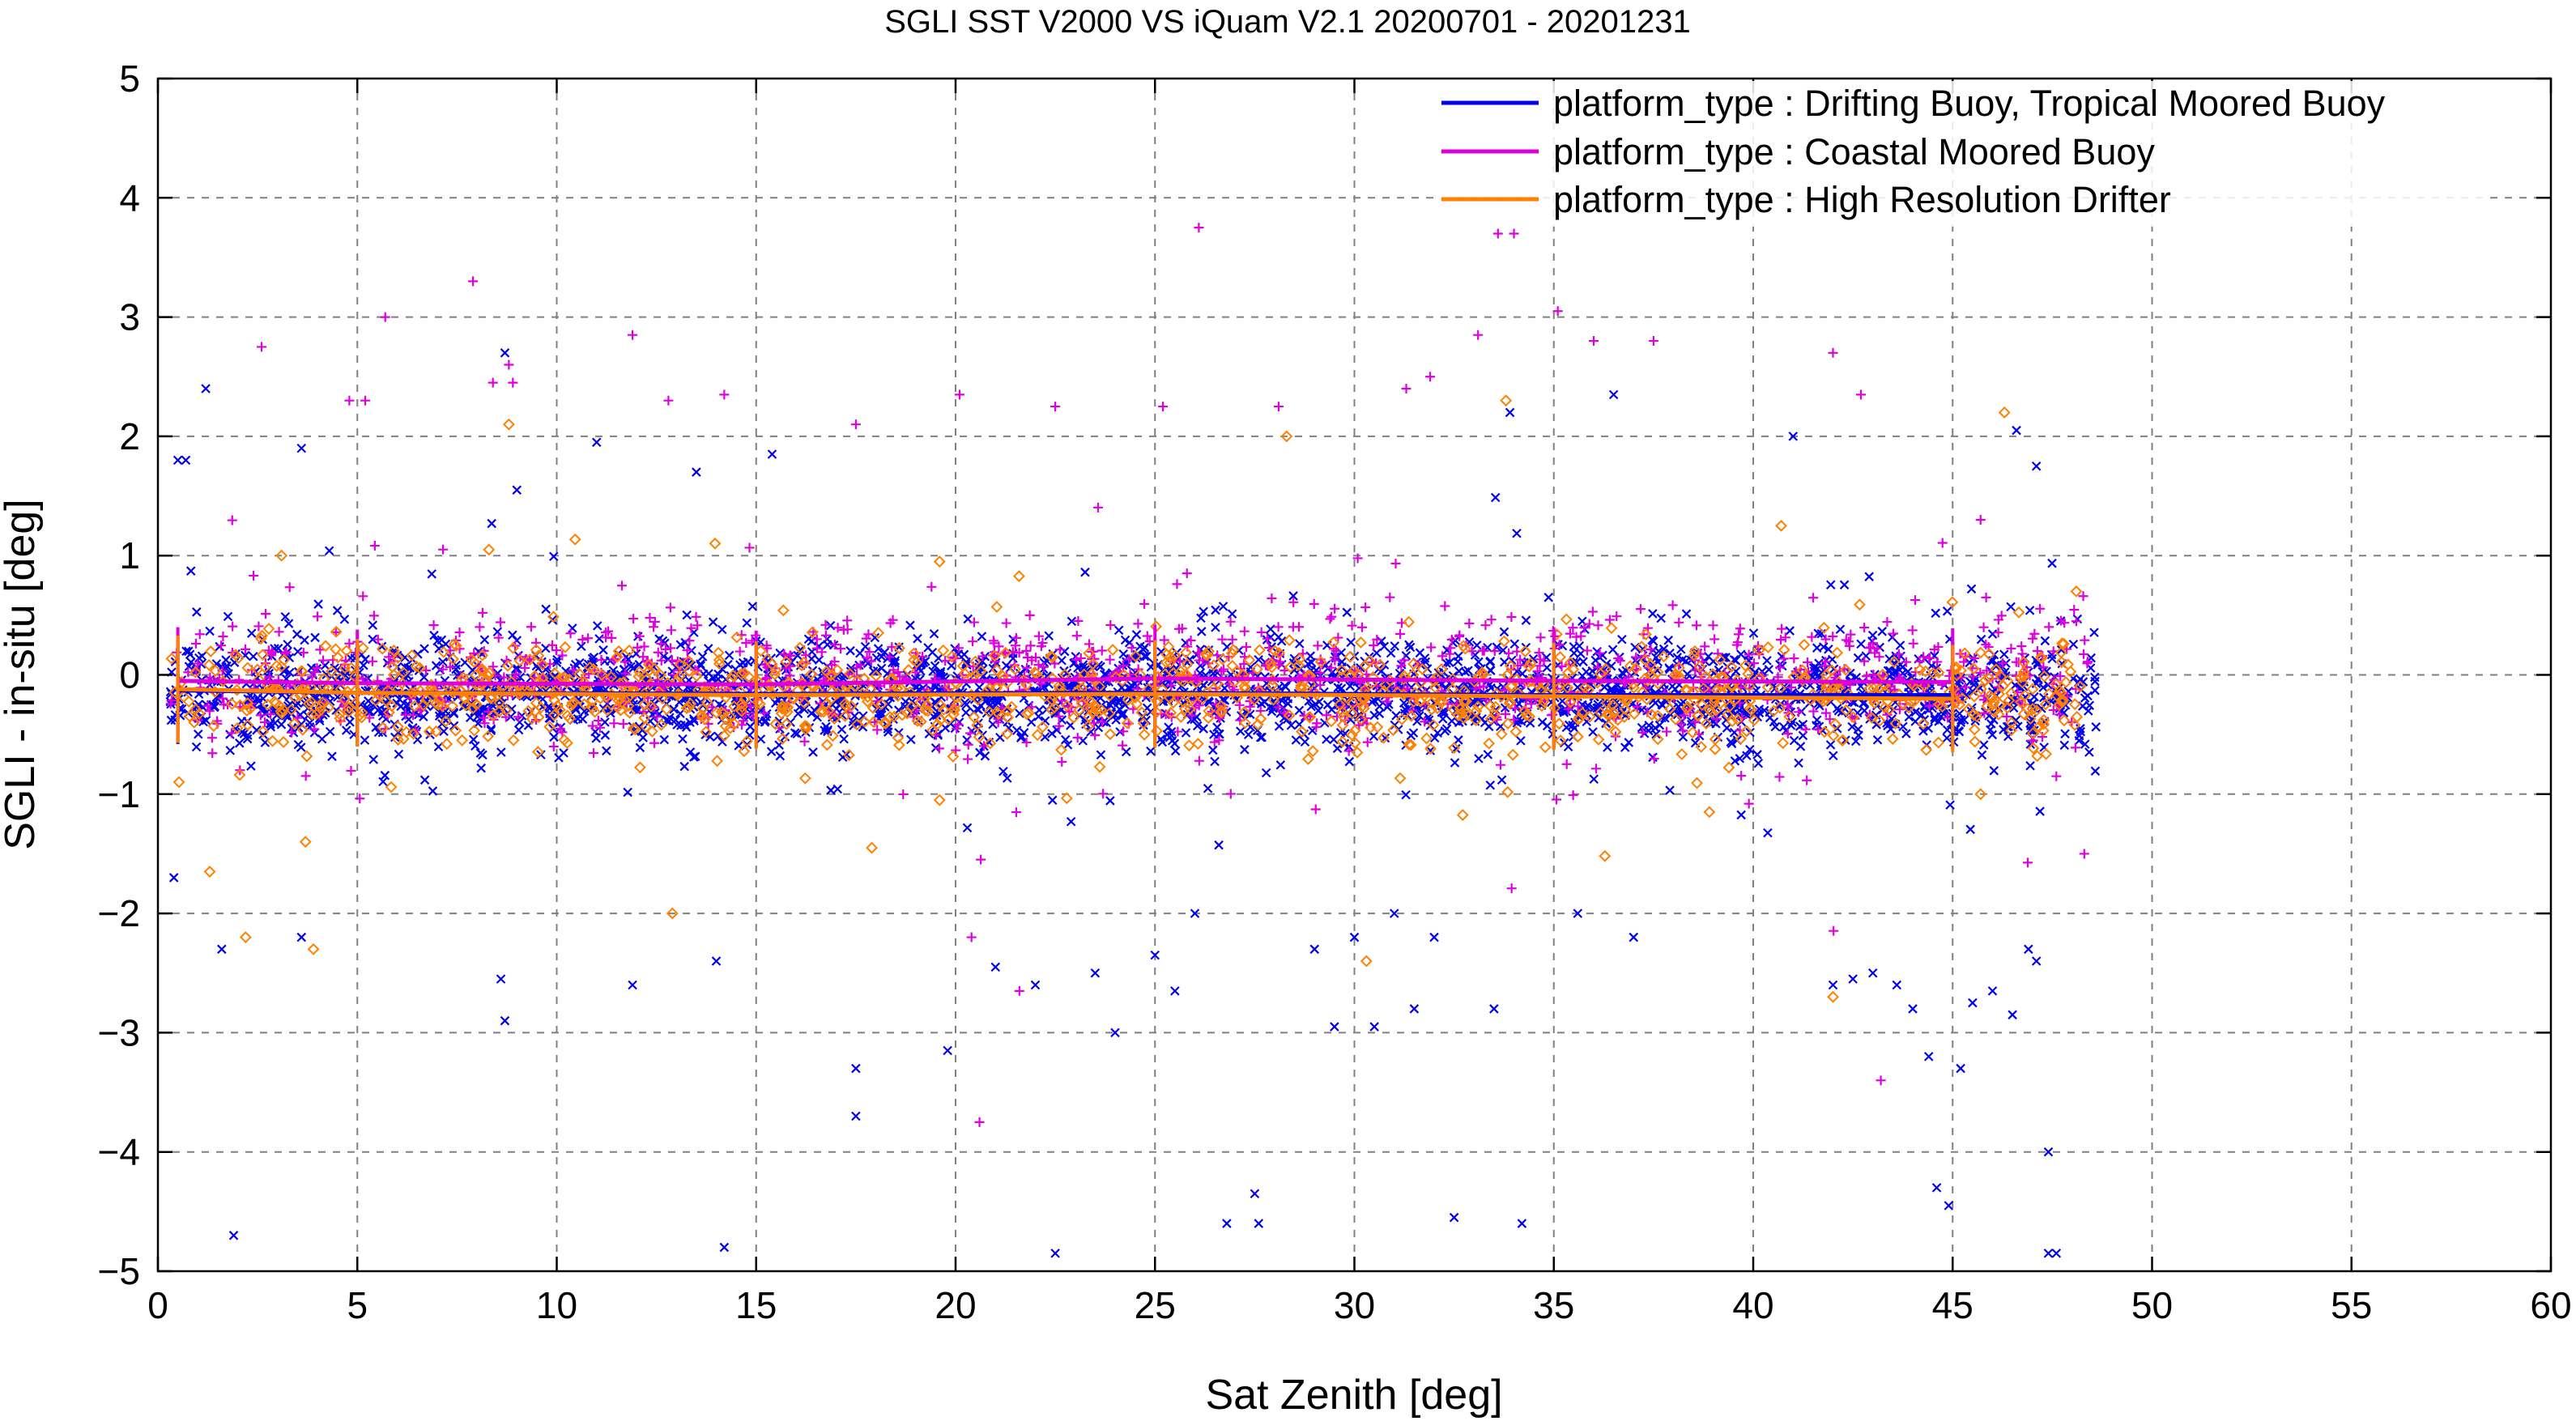 The width and height of the screenshot is (2576, 1421). I want to click on y-tick-label: −5, so click(119, 1271).